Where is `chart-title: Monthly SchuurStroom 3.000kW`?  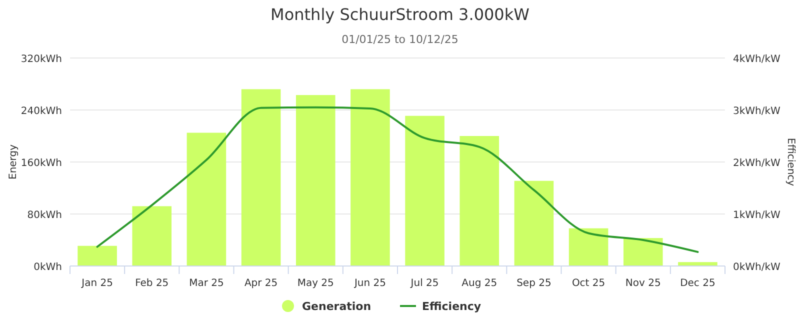
chart-title: Monthly SchuurStroom 3.000kW is located at coordinates (400, 14).